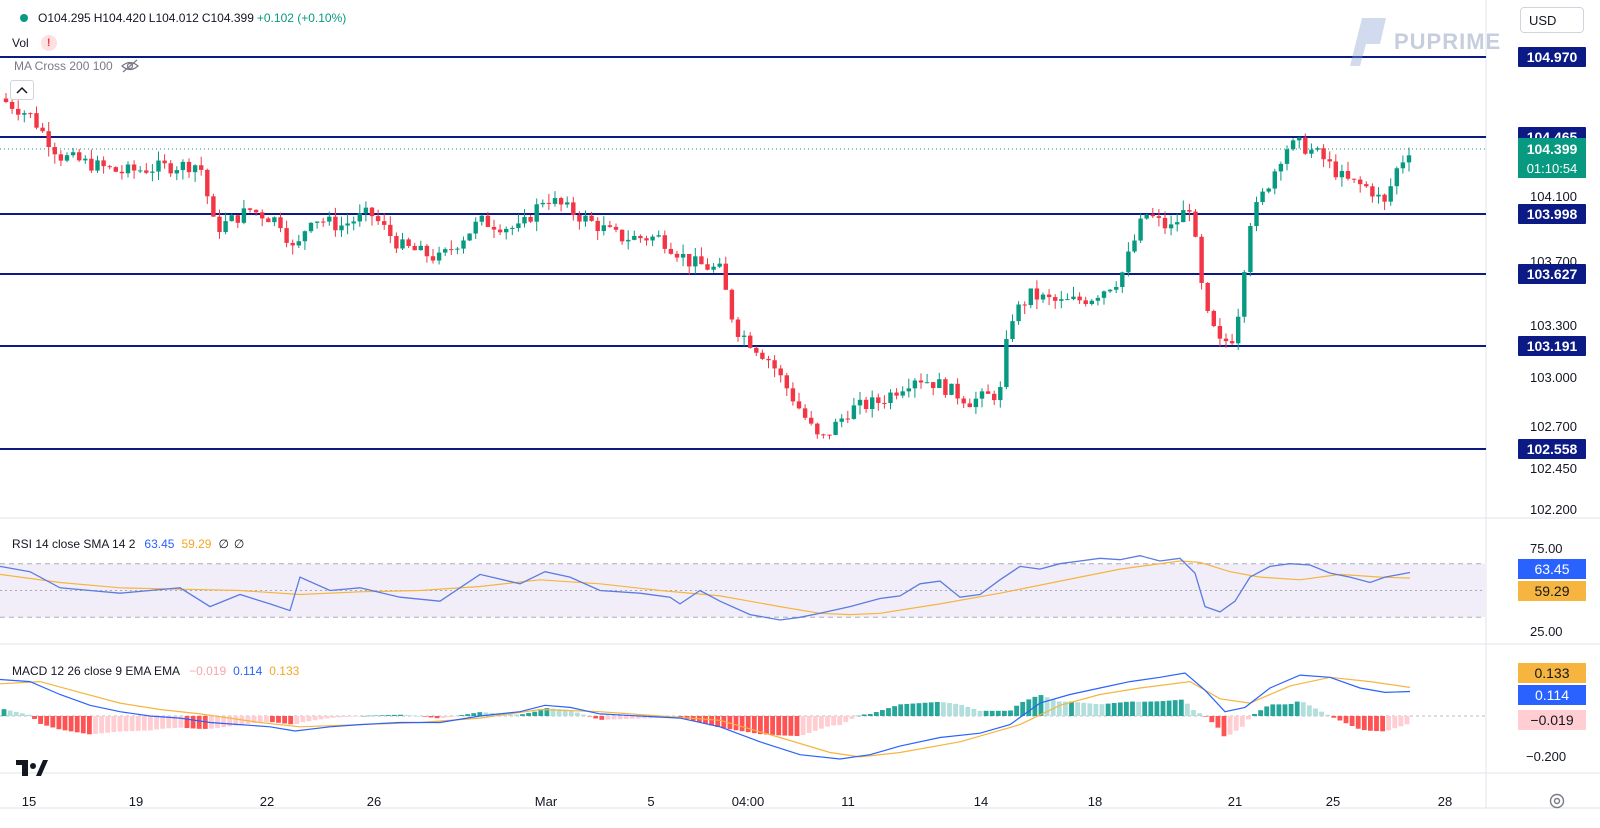 Image resolution: width=1600 pixels, height=828 pixels. Describe the element at coordinates (1557, 801) in the screenshot. I see `settings-gear-icon` at that location.